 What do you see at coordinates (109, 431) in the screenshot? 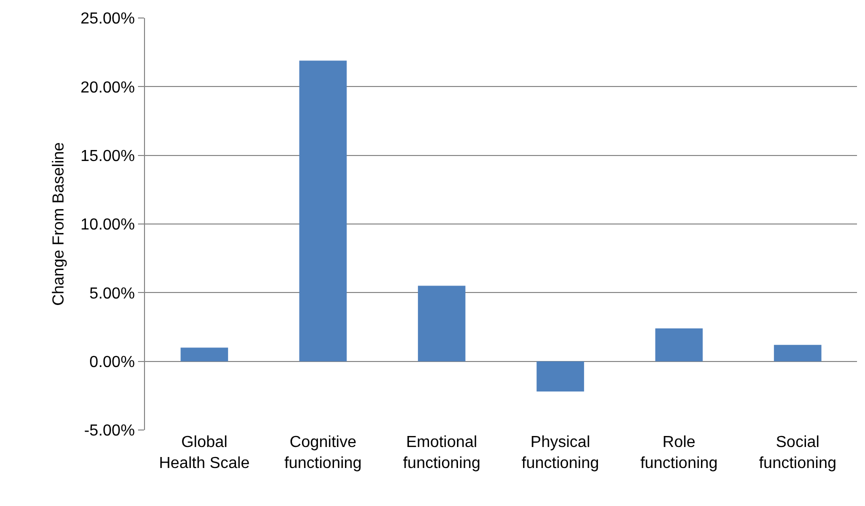
I see `y-tick-label: -5.00%` at bounding box center [109, 431].